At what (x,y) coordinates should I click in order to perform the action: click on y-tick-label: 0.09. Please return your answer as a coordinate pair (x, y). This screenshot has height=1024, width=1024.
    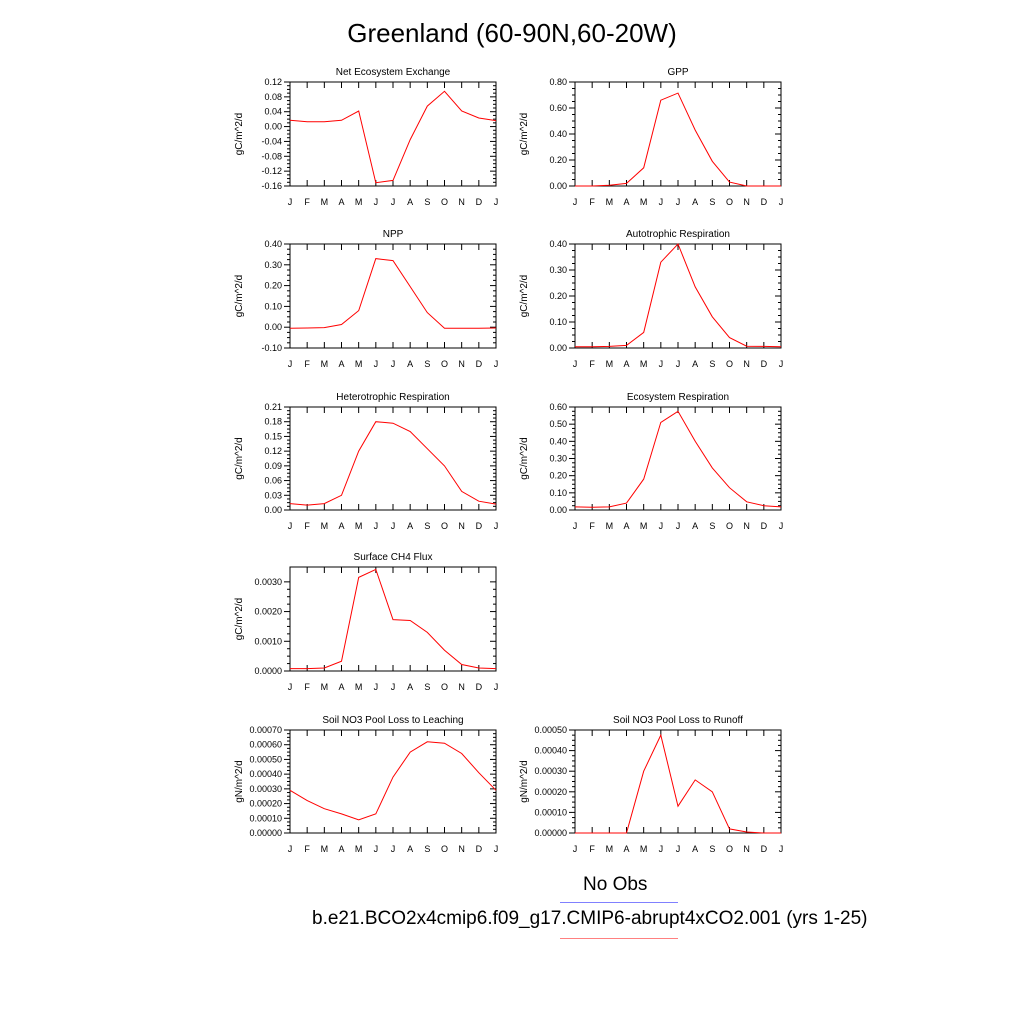
    Looking at the image, I should click on (273, 466).